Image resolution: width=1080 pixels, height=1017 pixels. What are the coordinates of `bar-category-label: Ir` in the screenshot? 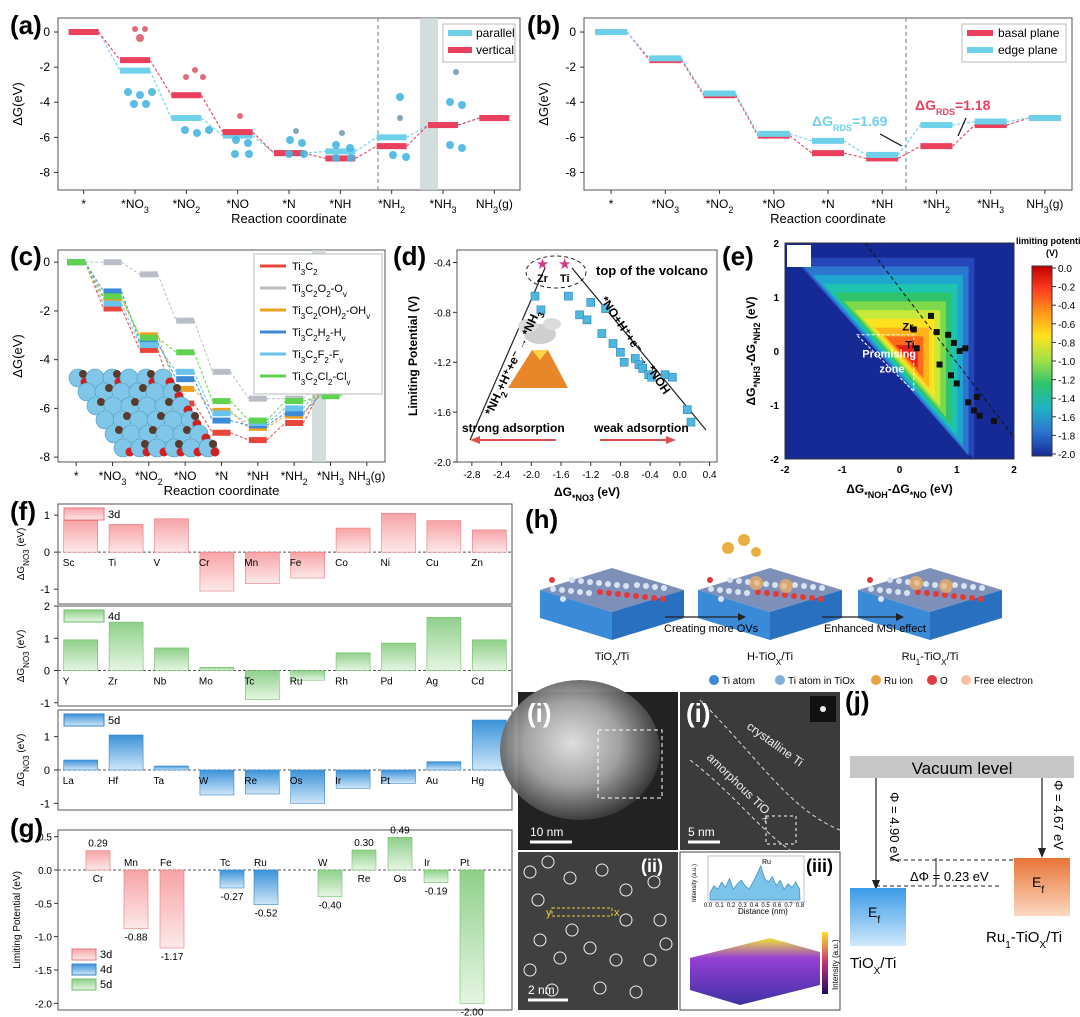 It's located at (338, 781).